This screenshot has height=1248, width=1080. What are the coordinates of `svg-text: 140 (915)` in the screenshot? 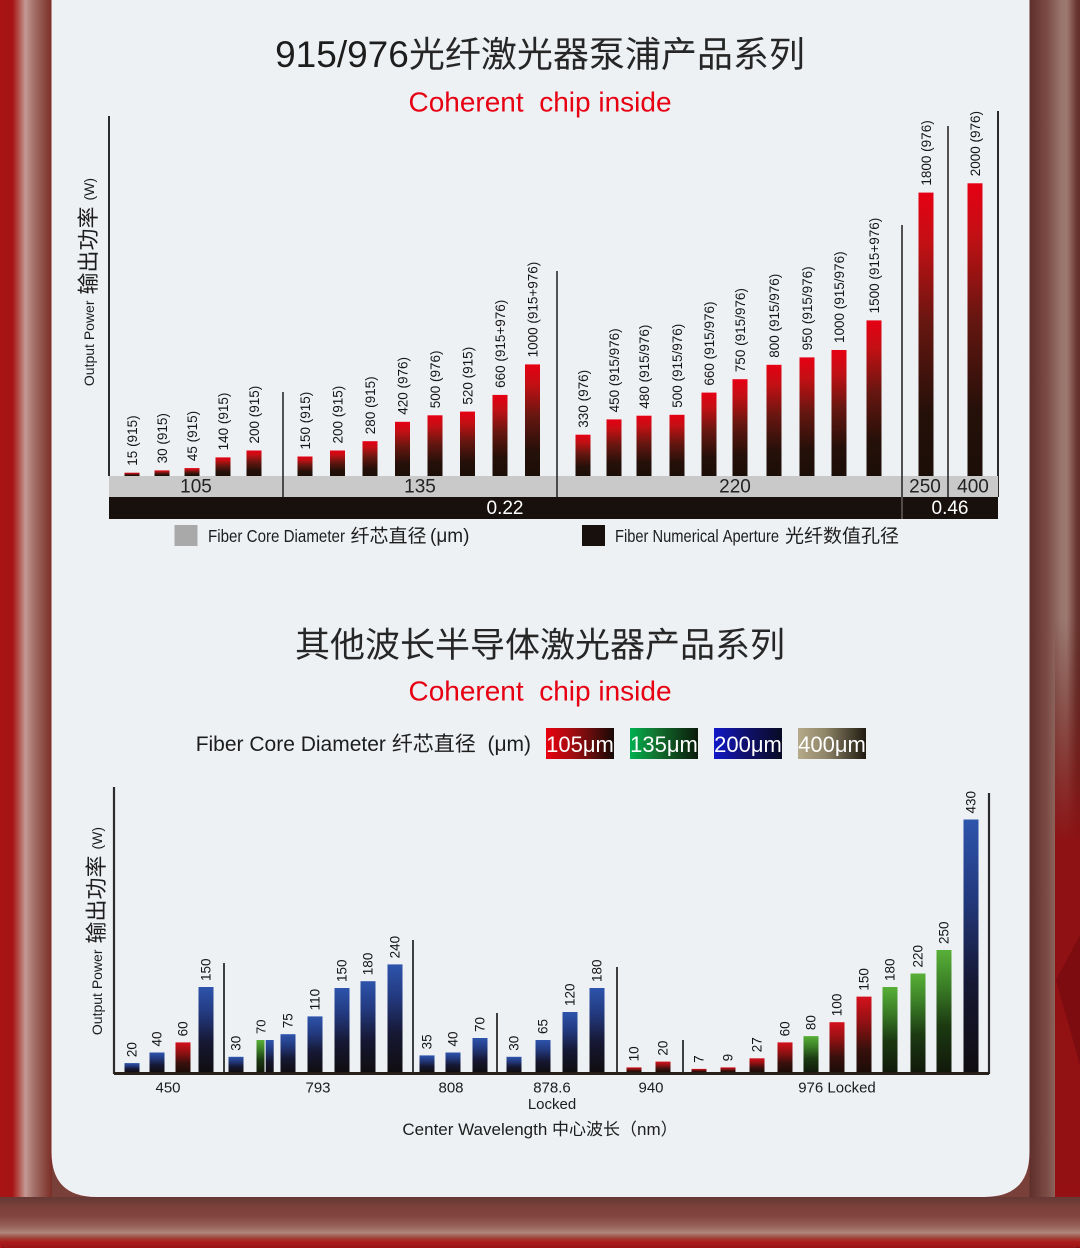 It's located at (223, 422).